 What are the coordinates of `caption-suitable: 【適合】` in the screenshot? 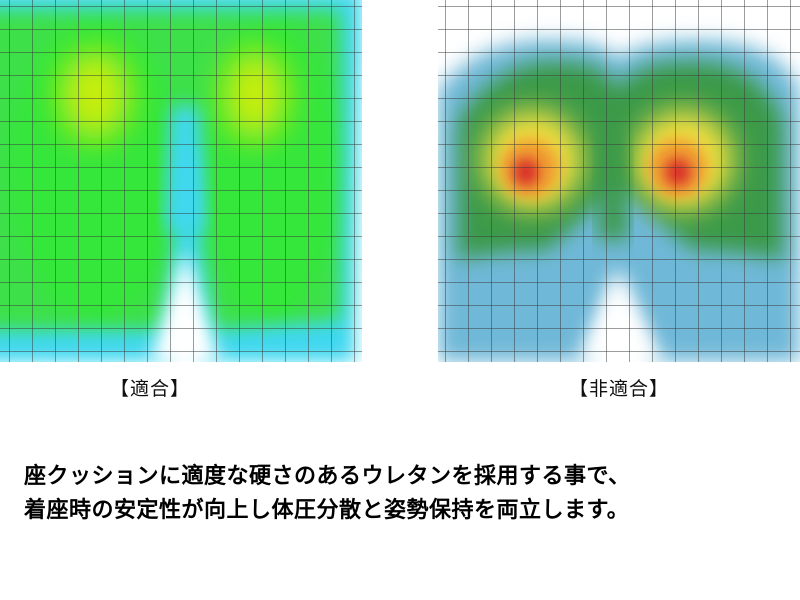 It's located at (149, 389).